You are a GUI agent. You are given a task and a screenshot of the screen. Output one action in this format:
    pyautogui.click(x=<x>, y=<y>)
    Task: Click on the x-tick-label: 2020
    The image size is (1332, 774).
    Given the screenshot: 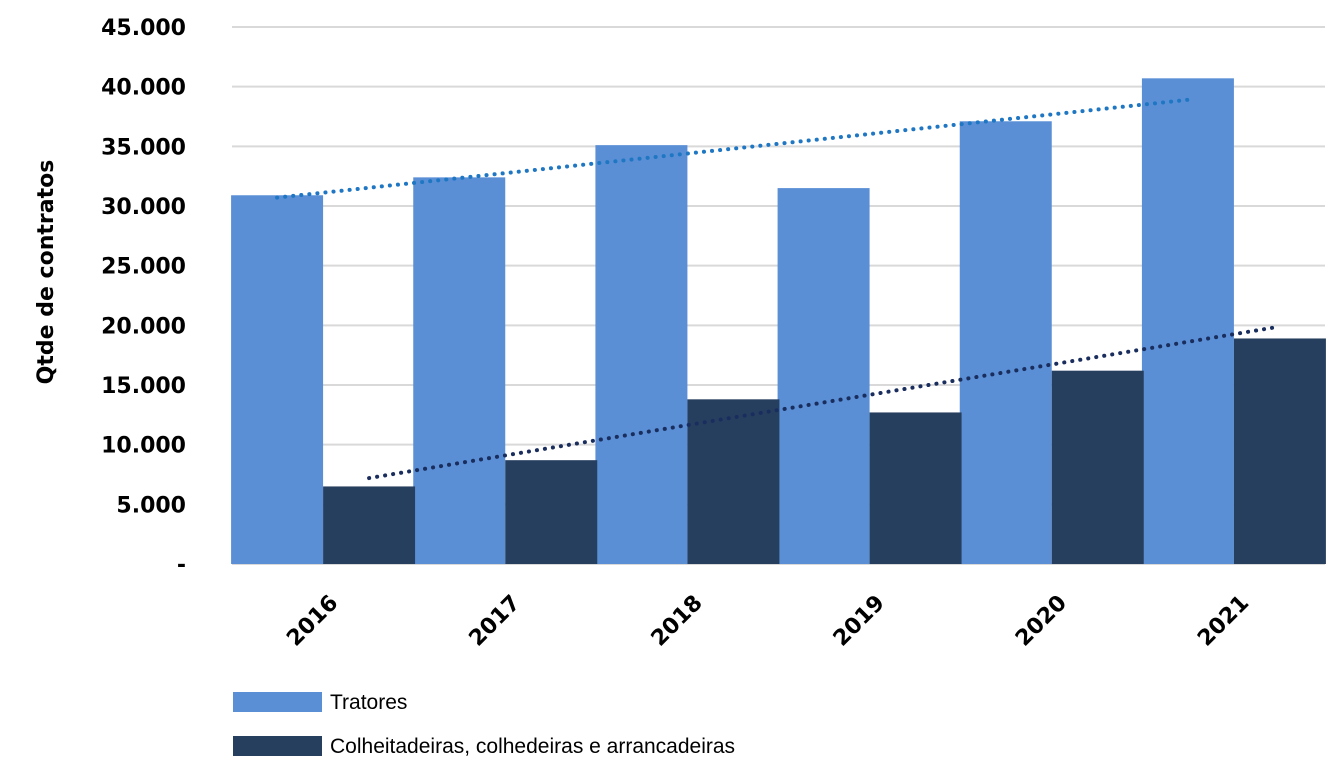 What is the action you would take?
    pyautogui.click(x=1041, y=621)
    